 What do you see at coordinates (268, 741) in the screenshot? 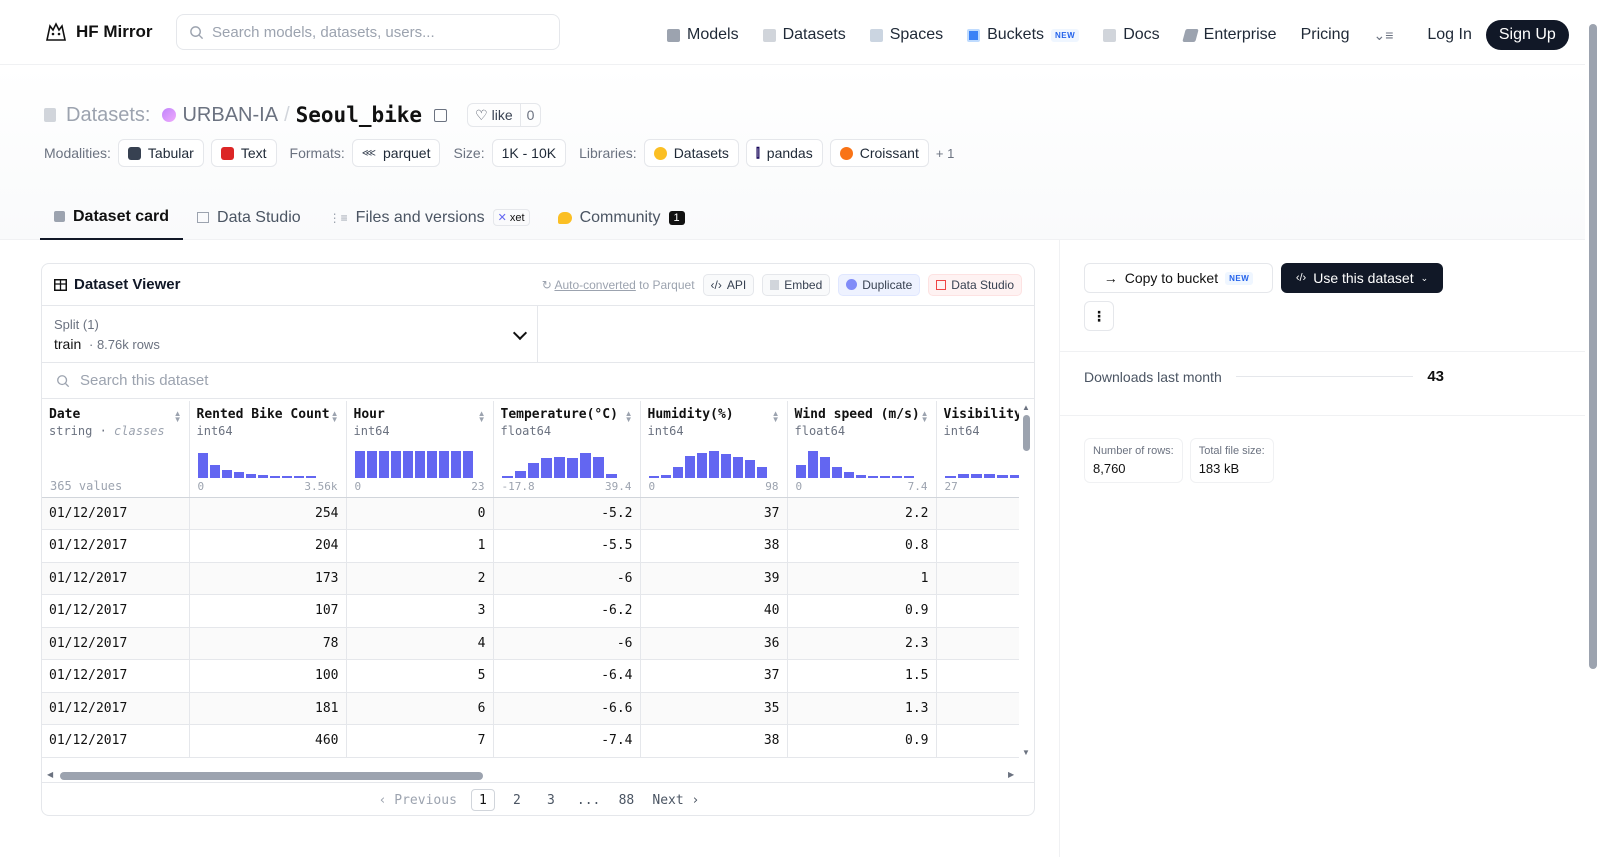
I see `table-cell: 460` at bounding box center [268, 741].